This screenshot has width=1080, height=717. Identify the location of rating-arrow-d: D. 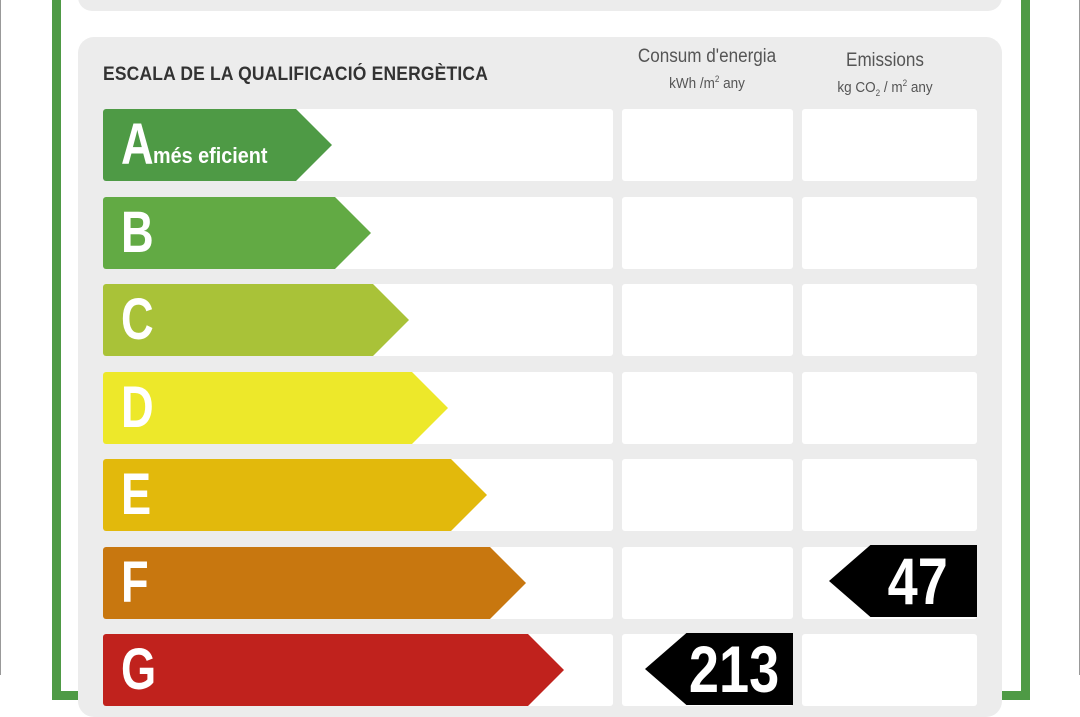
(275, 408).